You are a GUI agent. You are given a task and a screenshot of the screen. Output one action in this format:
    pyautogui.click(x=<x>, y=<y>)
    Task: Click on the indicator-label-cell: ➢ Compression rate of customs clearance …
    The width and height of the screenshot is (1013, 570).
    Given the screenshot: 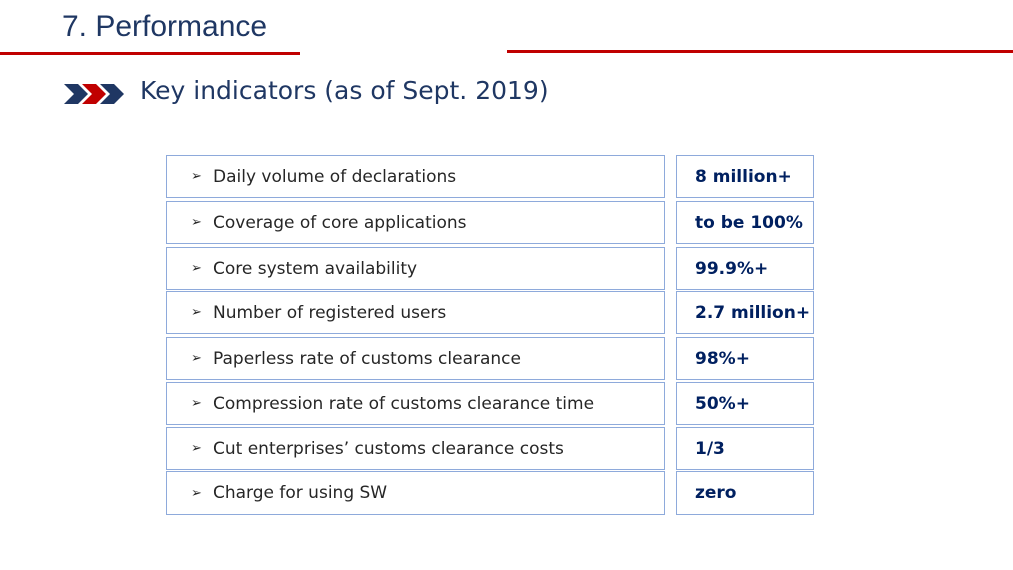 What is the action you would take?
    pyautogui.click(x=415, y=403)
    